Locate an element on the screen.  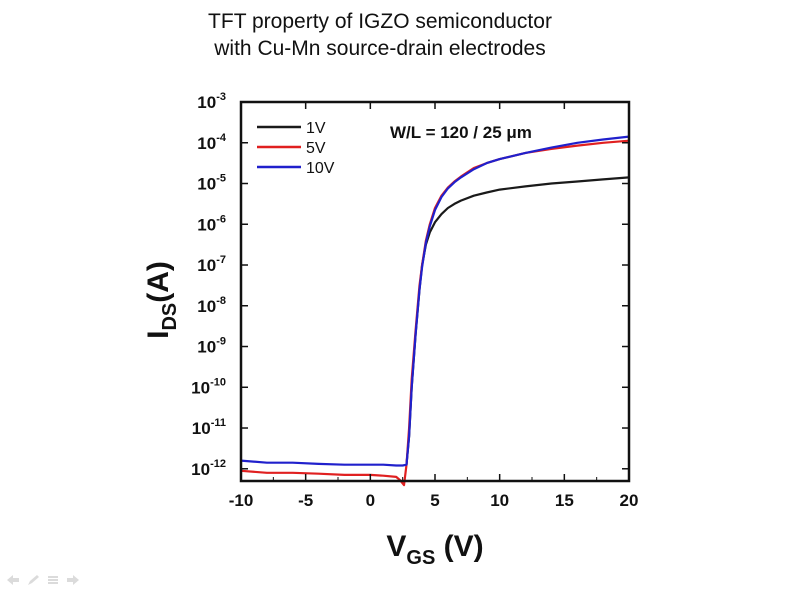
x-tick-label: 20 is located at coordinates (629, 500).